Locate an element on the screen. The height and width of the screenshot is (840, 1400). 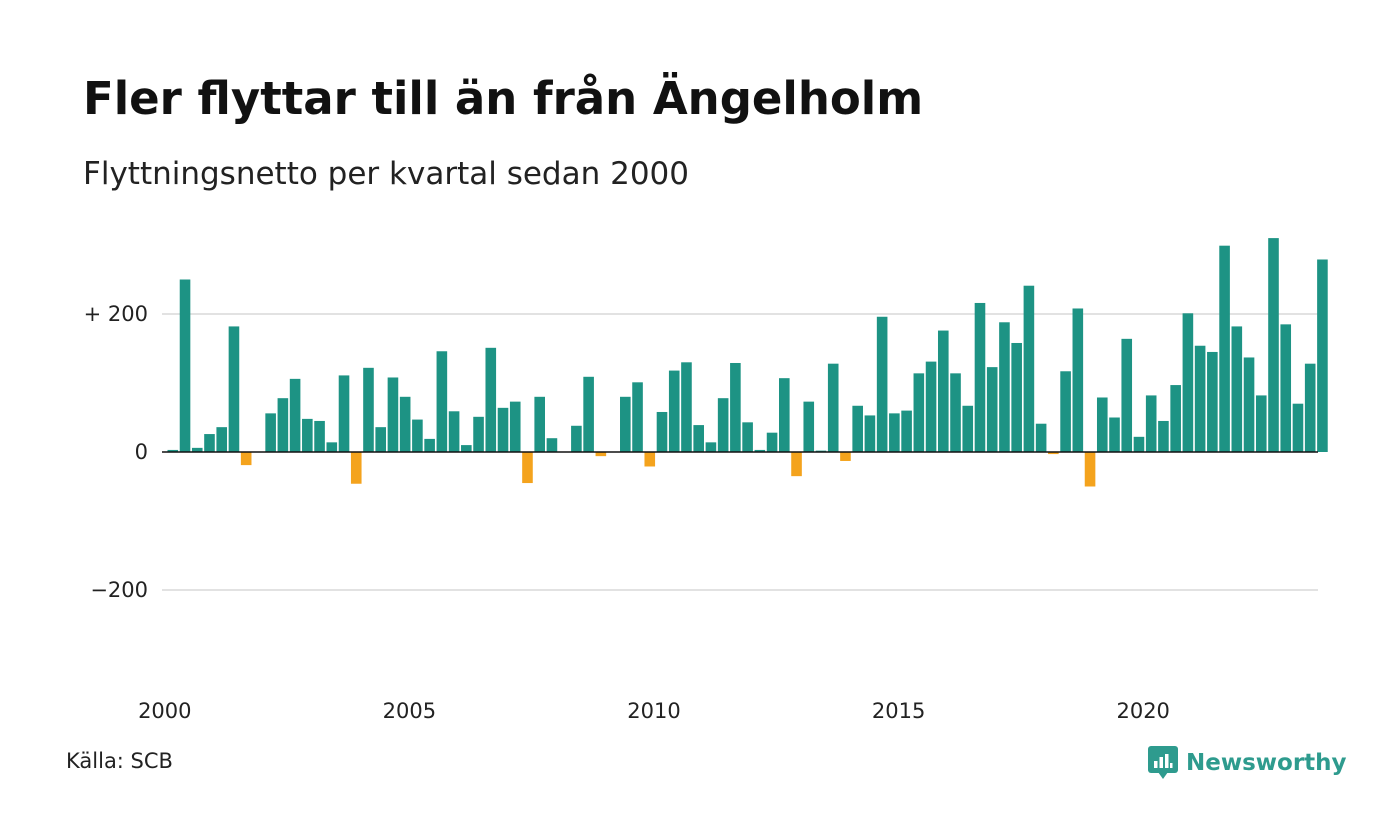
x-tick-label: 2000 is located at coordinates (164, 711).